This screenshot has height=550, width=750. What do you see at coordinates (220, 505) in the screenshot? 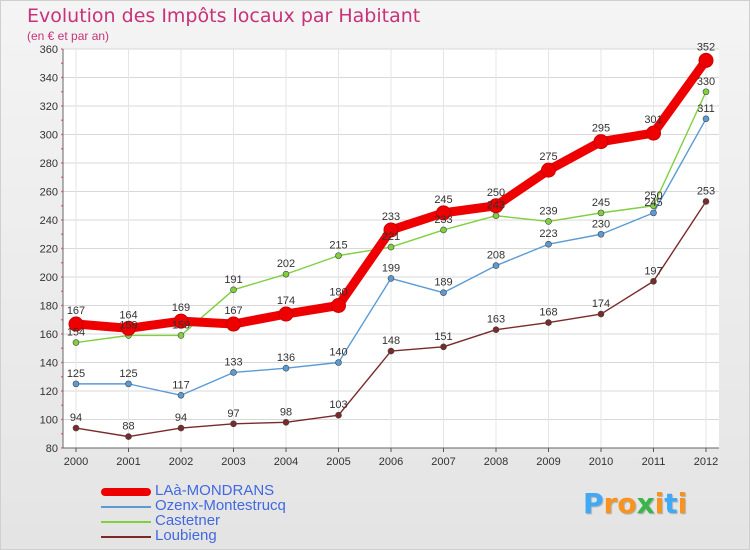
I see `legend-label: Ozenx-Montestrucq` at bounding box center [220, 505].